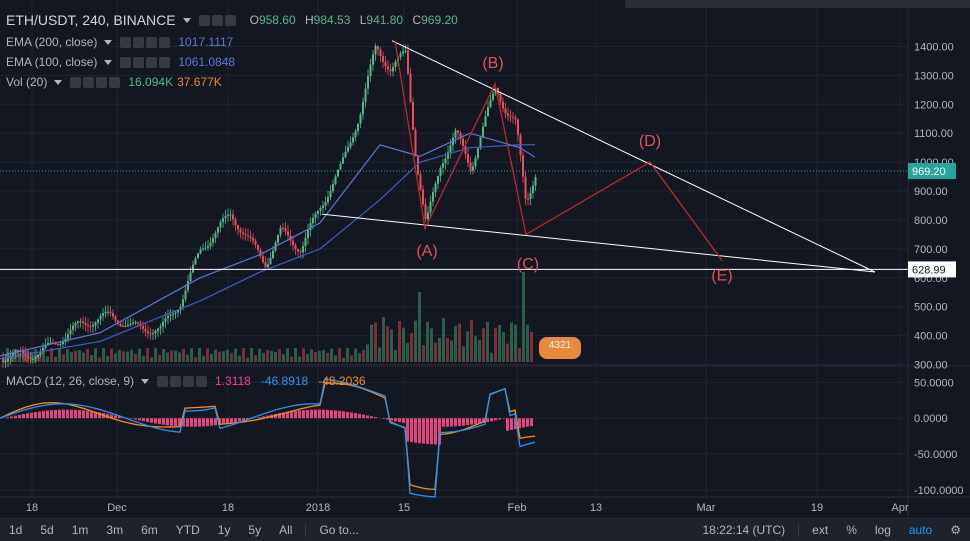 This screenshot has height=541, width=970. Describe the element at coordinates (820, 530) in the screenshot. I see `ext-toggle: ext` at that location.